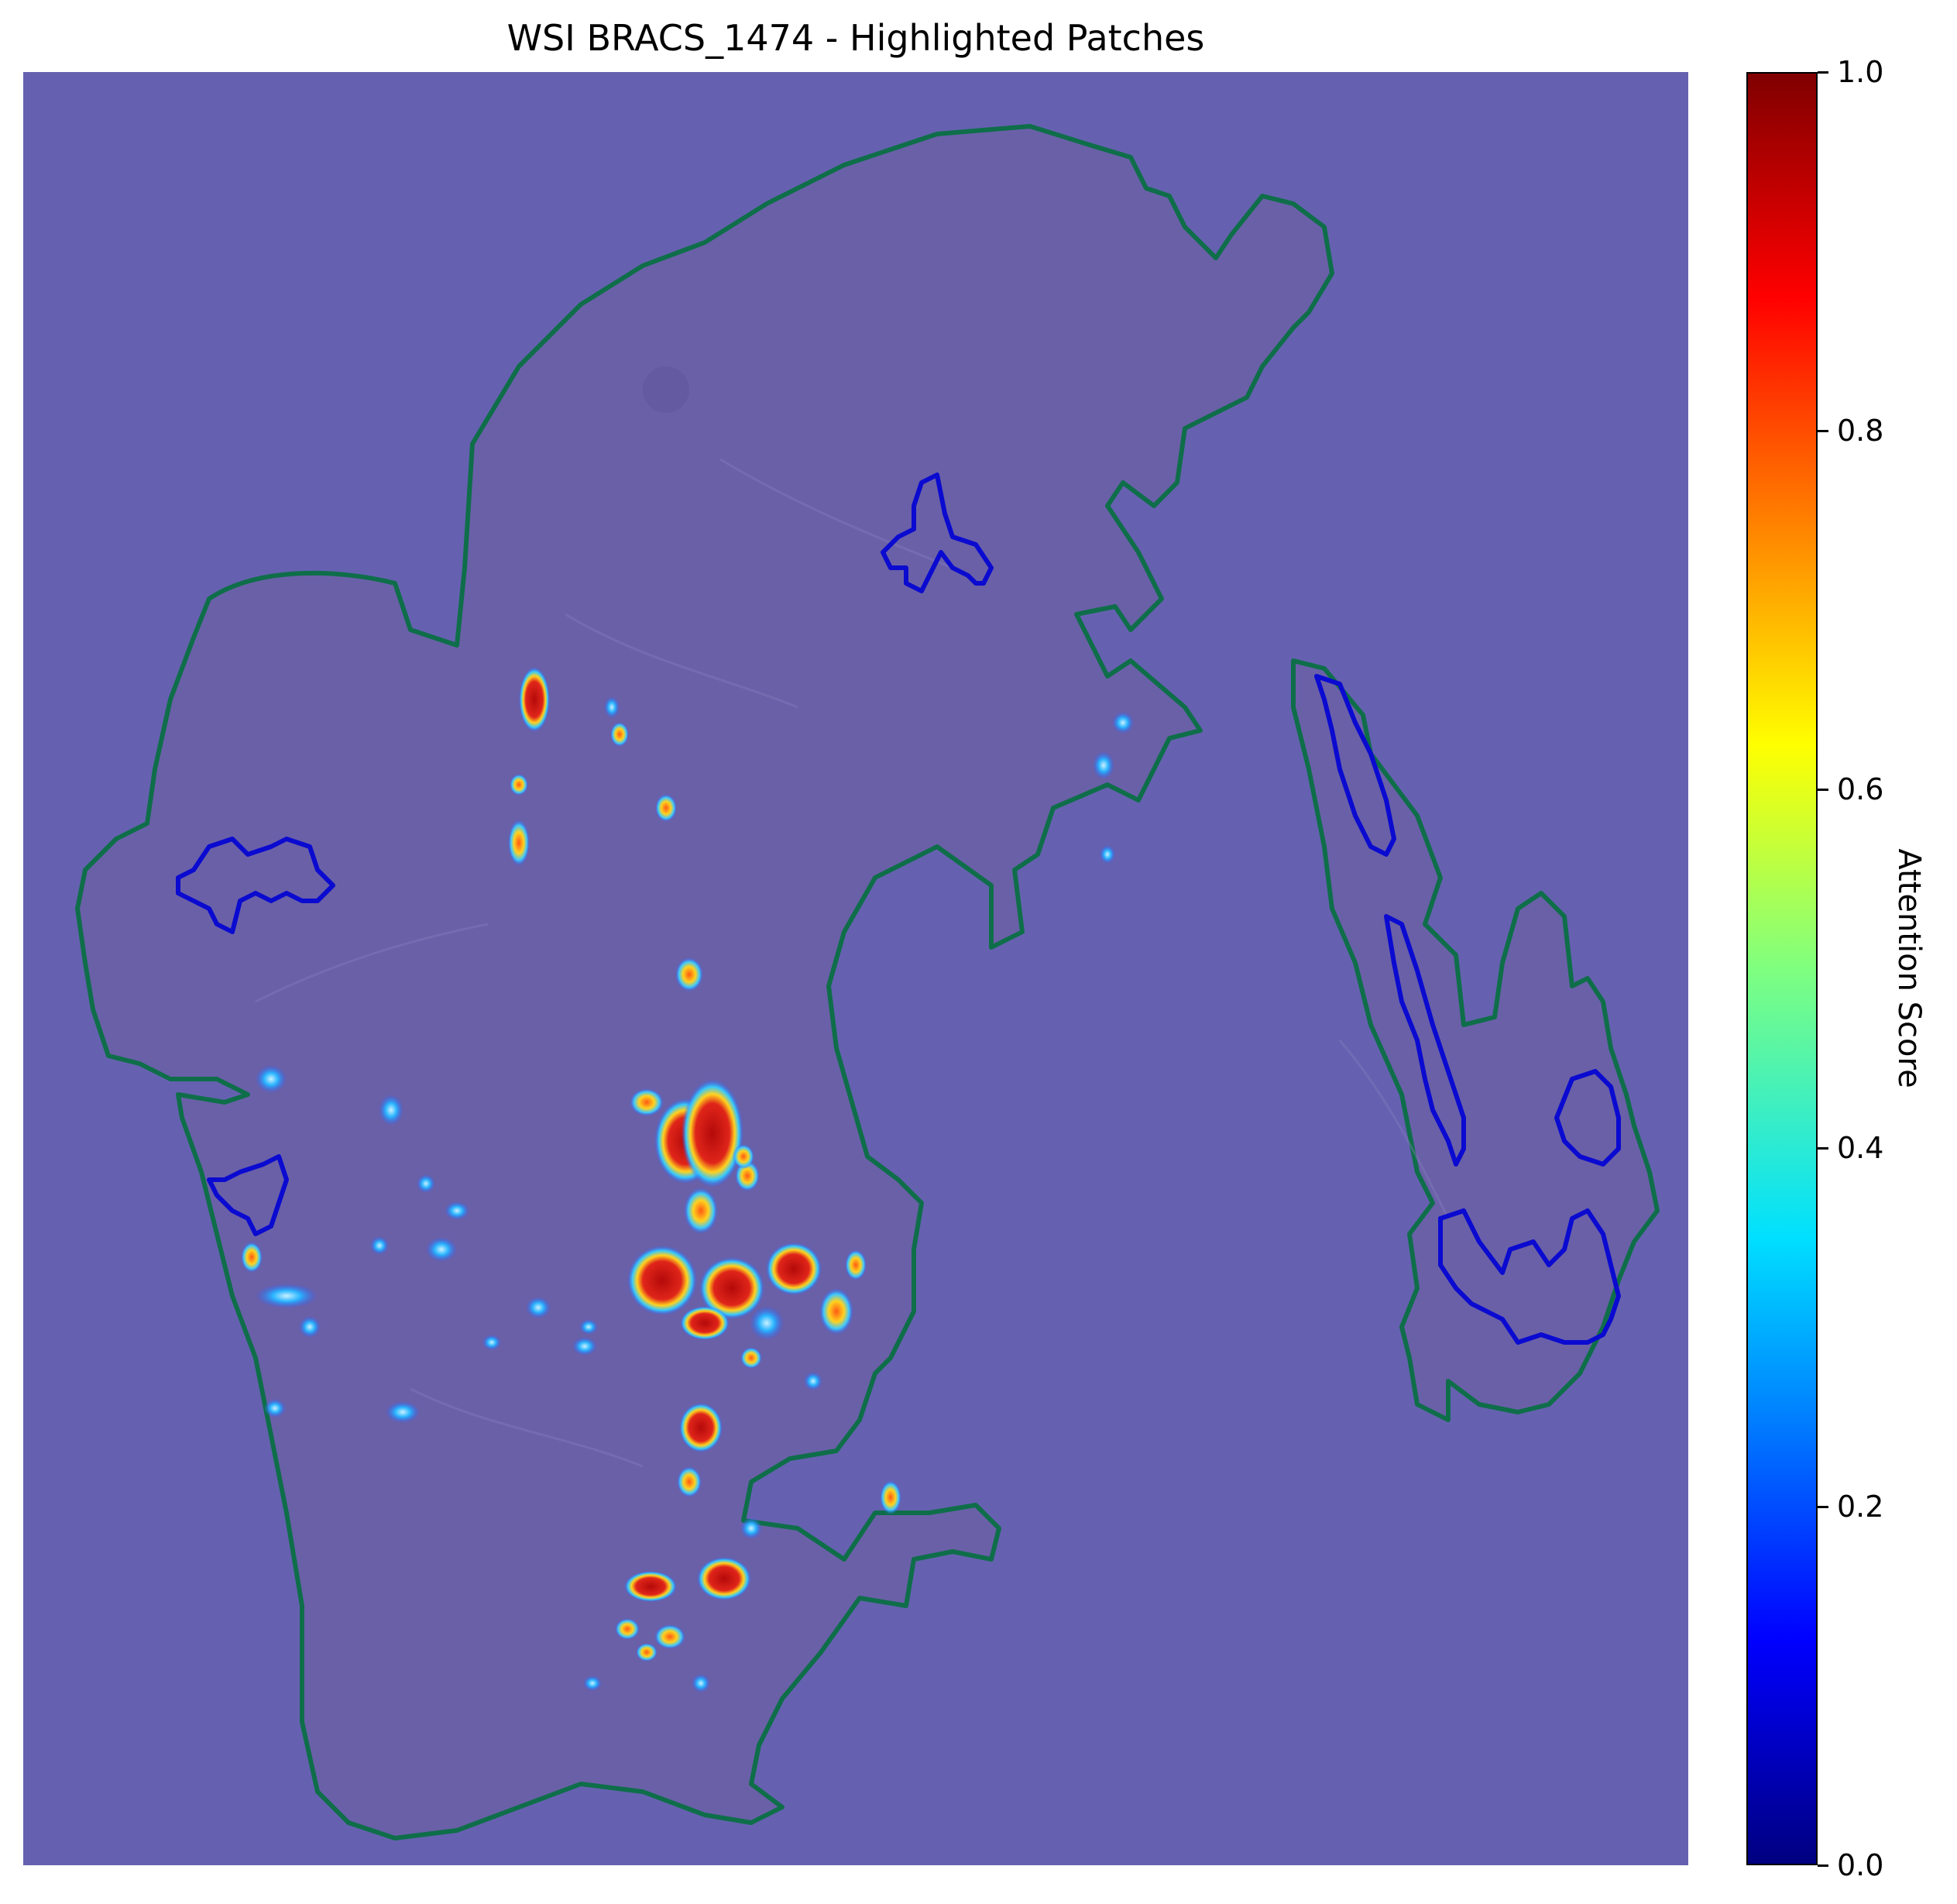 The image size is (1957, 1904). Describe the element at coordinates (1861, 431) in the screenshot. I see `colorbar-tick-label: 0.8` at that location.